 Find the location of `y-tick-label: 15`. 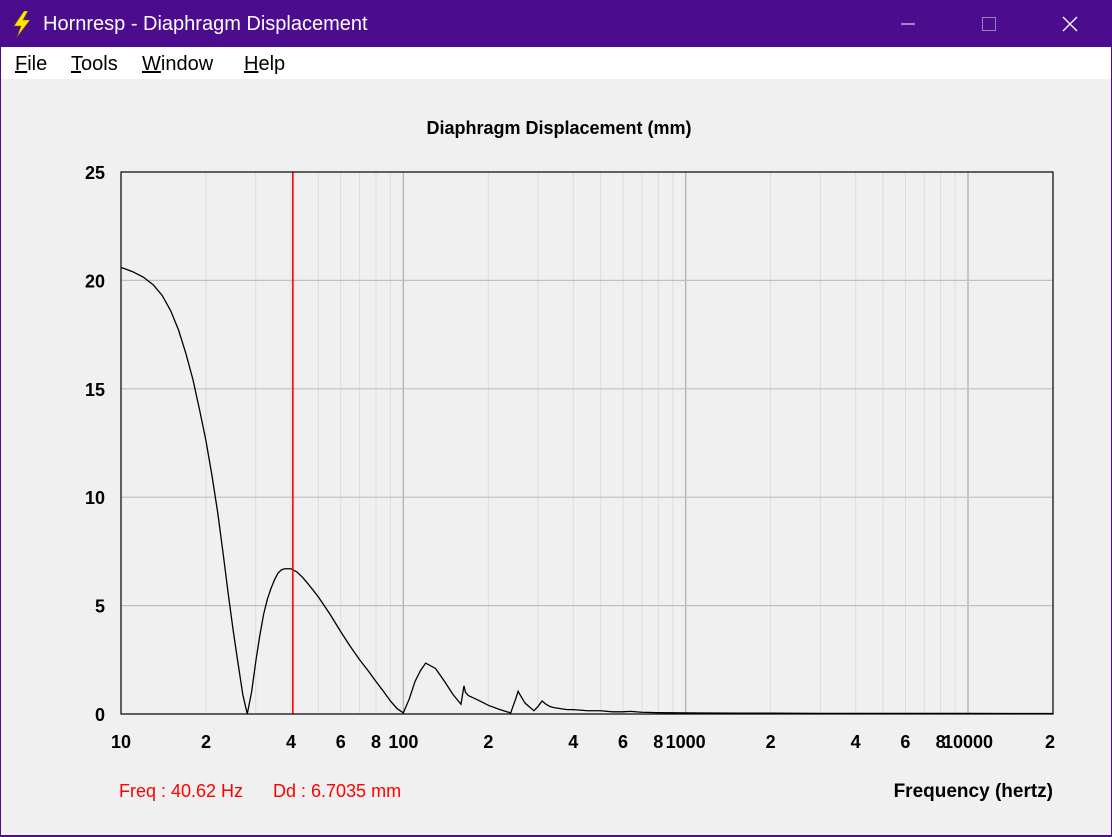

y-tick-label: 15 is located at coordinates (95, 390).